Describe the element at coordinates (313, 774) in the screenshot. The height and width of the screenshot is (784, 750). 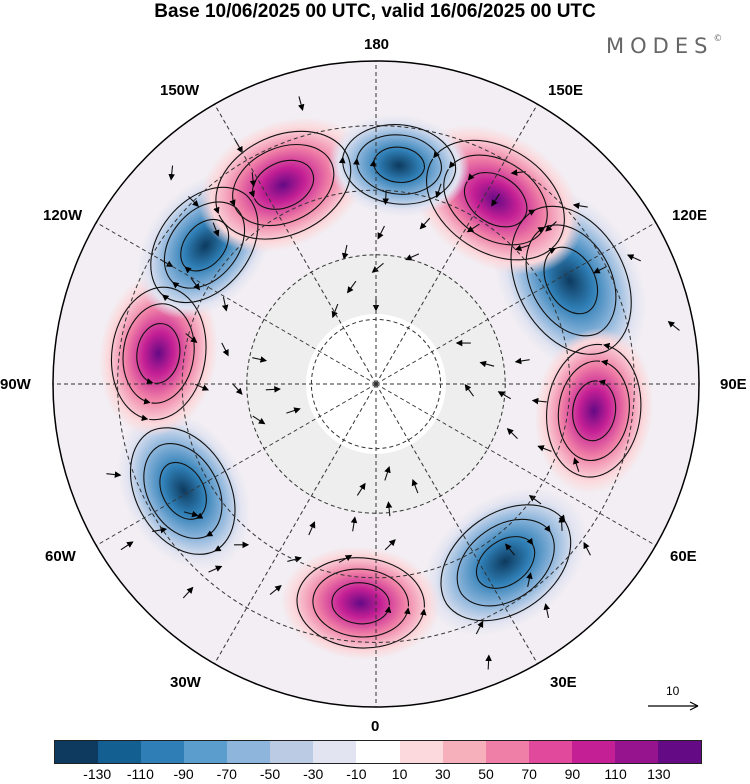
I see `colorbar-tick-label: -30` at that location.